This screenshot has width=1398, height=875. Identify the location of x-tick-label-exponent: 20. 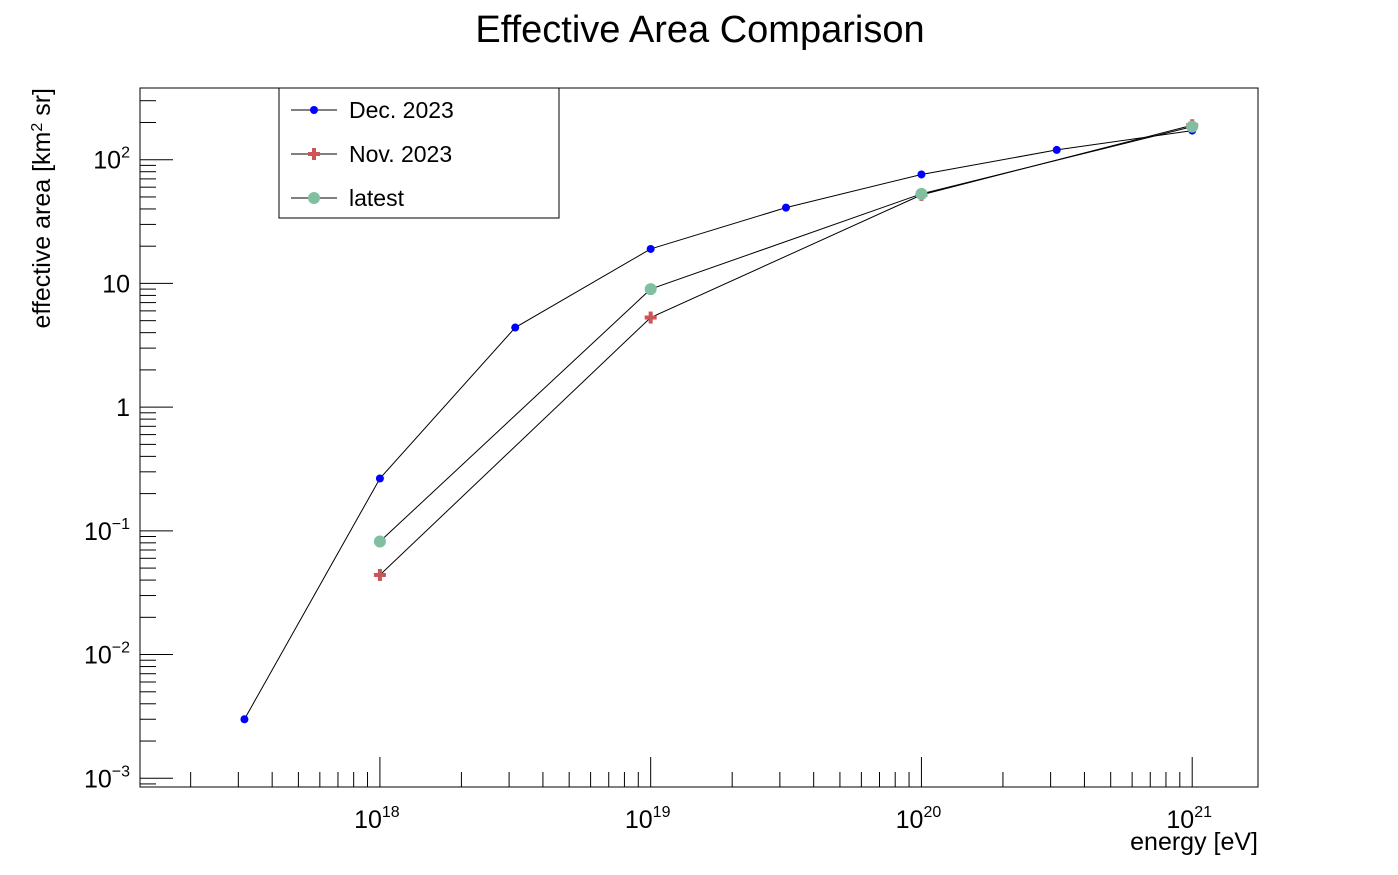
(932, 812).